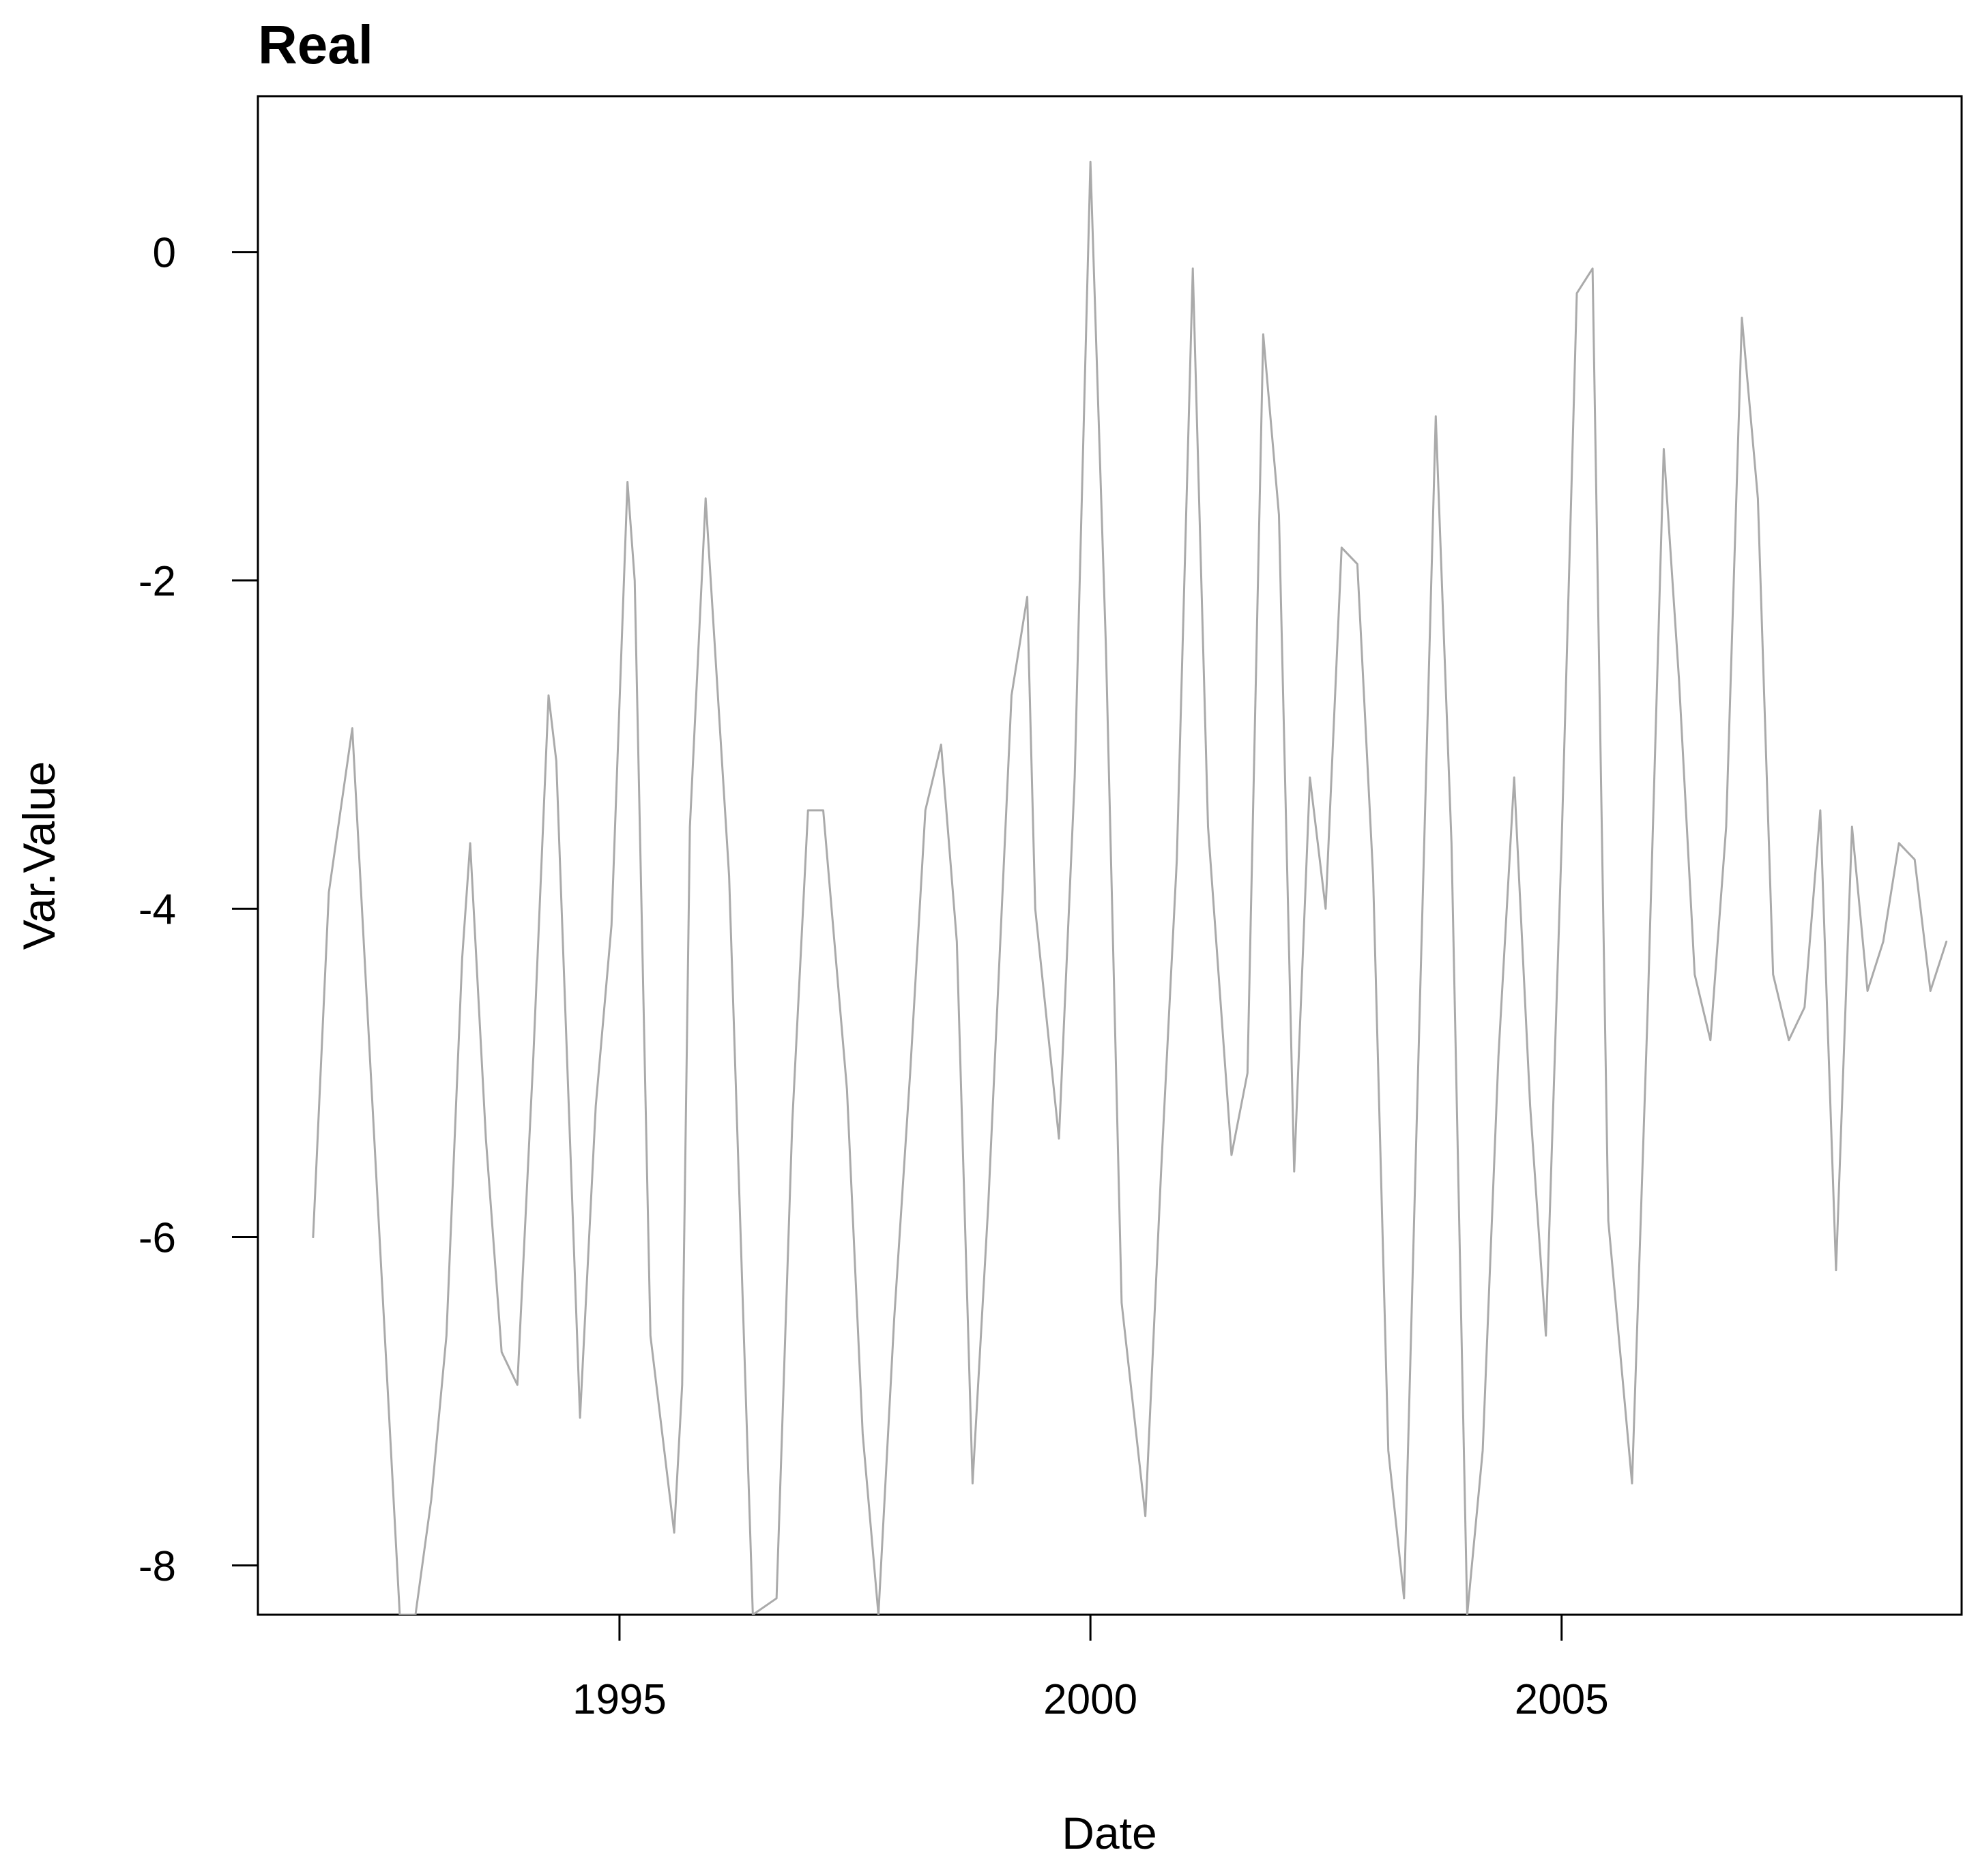 The height and width of the screenshot is (1876, 1978). What do you see at coordinates (1562, 1700) in the screenshot?
I see `x-tick-label-2005: 2005` at bounding box center [1562, 1700].